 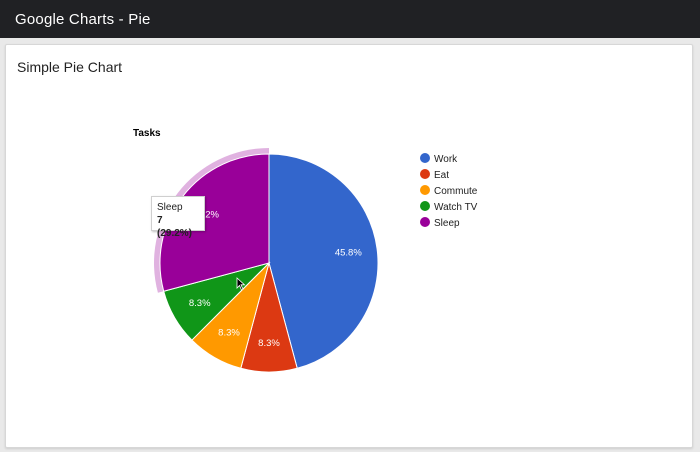 What do you see at coordinates (456, 207) in the screenshot?
I see `legend-label-watch-tv: Watch TV` at bounding box center [456, 207].